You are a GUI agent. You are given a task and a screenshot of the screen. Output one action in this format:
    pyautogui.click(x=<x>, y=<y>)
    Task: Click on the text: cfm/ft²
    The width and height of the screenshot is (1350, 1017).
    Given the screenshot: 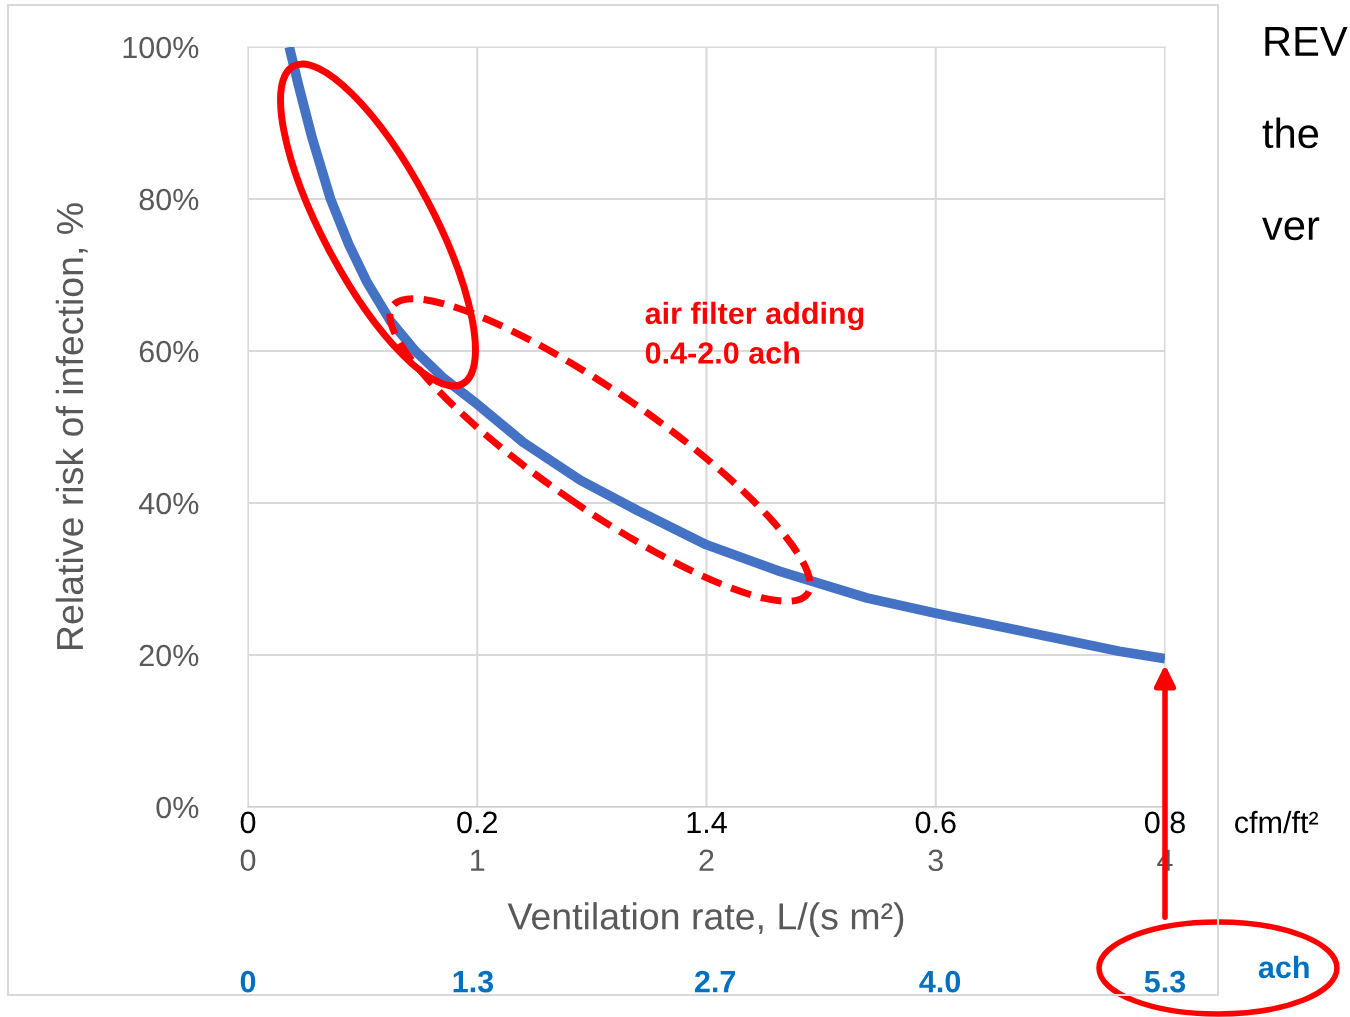 What is the action you would take?
    pyautogui.click(x=1277, y=822)
    